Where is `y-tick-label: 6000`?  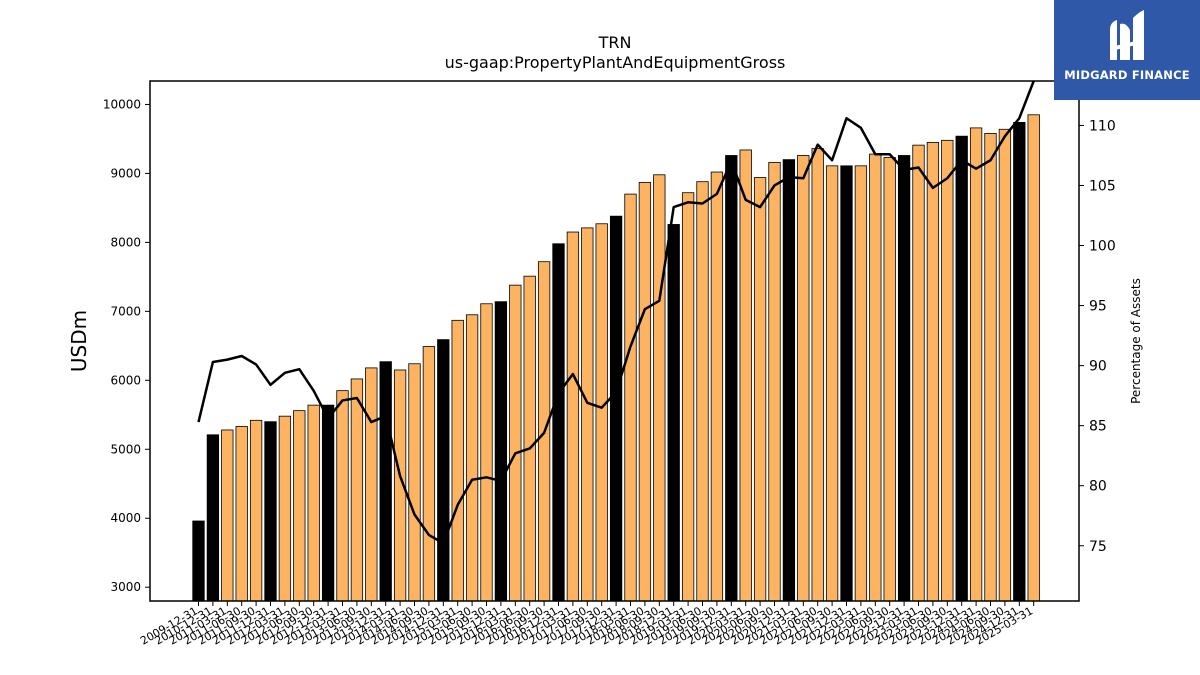 y-tick-label: 6000 is located at coordinates (125, 380).